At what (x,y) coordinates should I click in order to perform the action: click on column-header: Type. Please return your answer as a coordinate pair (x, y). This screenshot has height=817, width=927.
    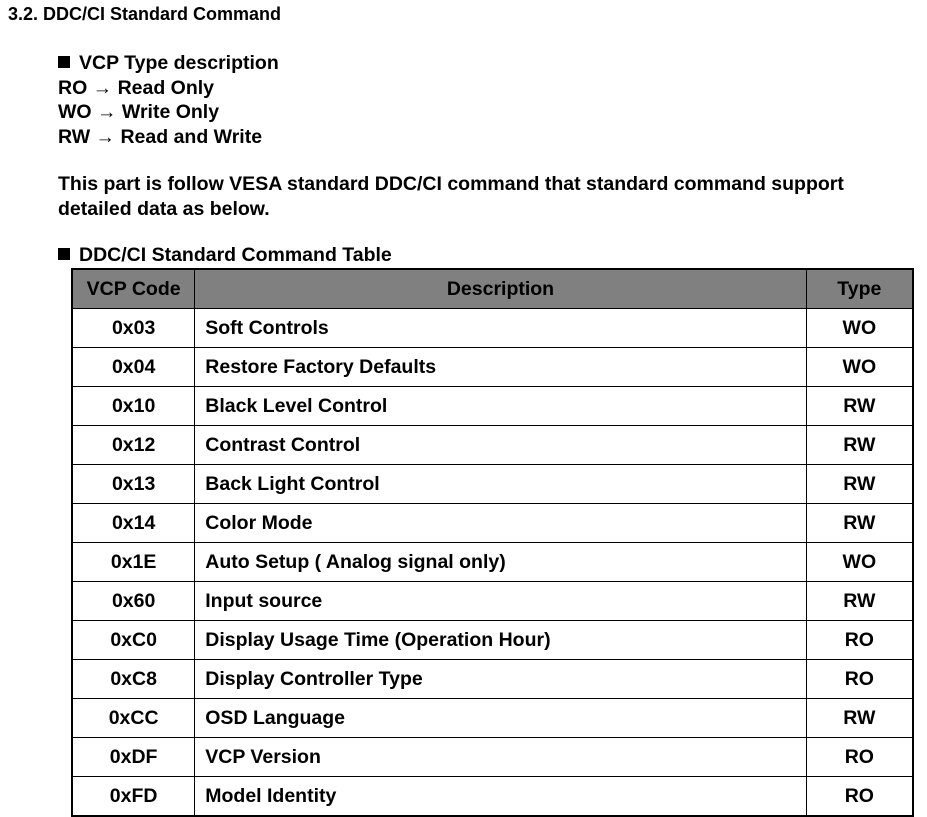
    Looking at the image, I should click on (859, 288).